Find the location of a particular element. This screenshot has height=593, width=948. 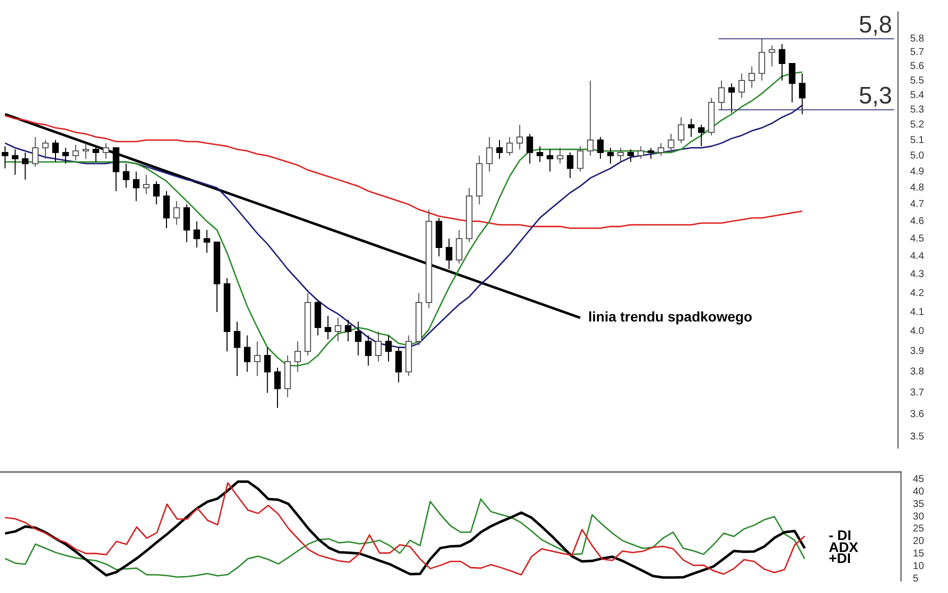

y-tick-label: 4.4 is located at coordinates (917, 256).